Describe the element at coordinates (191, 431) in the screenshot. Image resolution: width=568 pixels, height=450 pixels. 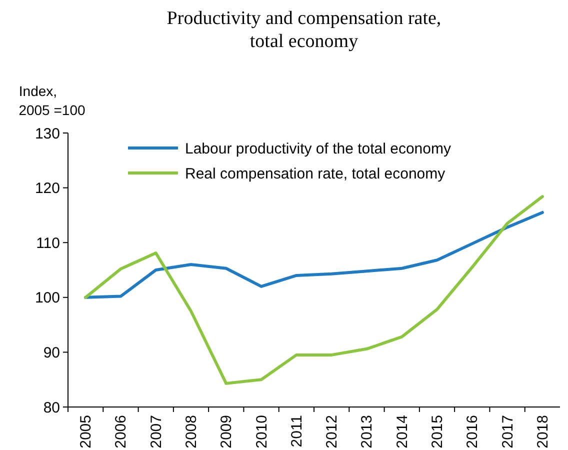
I see `x-tick-label: 2008` at that location.